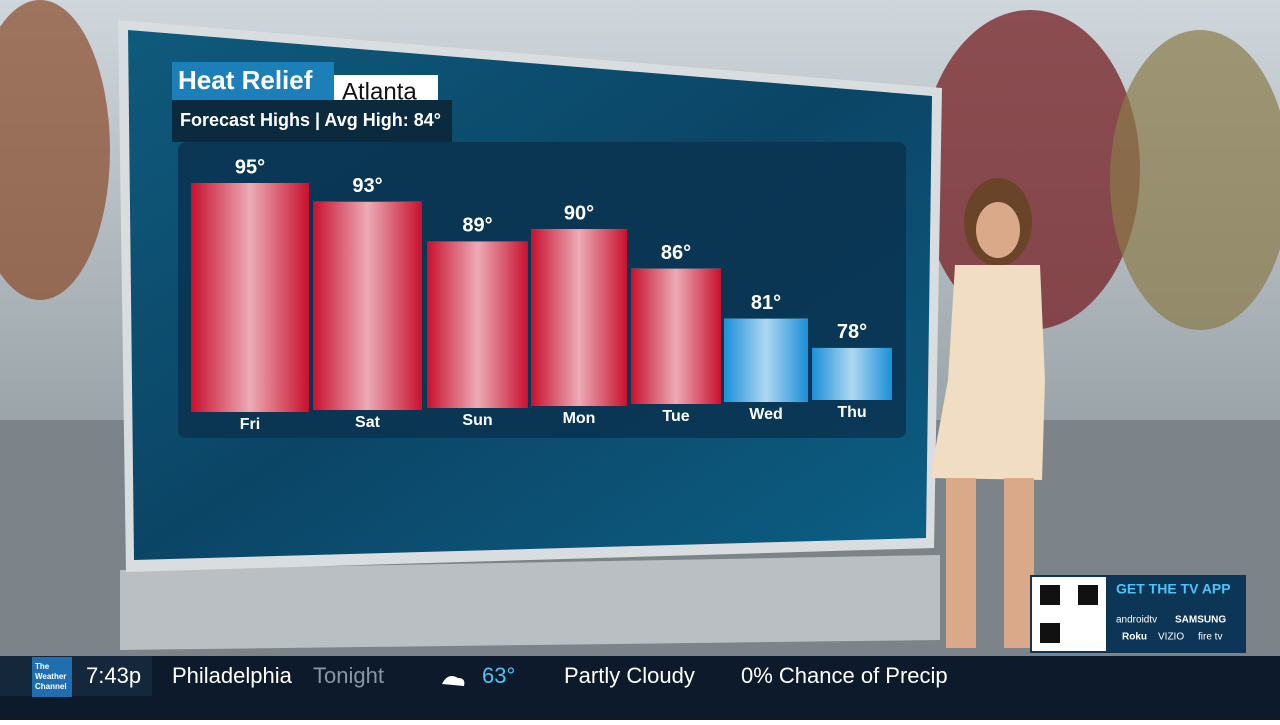 The image size is (1280, 725). I want to click on value-label: 93°, so click(367, 186).